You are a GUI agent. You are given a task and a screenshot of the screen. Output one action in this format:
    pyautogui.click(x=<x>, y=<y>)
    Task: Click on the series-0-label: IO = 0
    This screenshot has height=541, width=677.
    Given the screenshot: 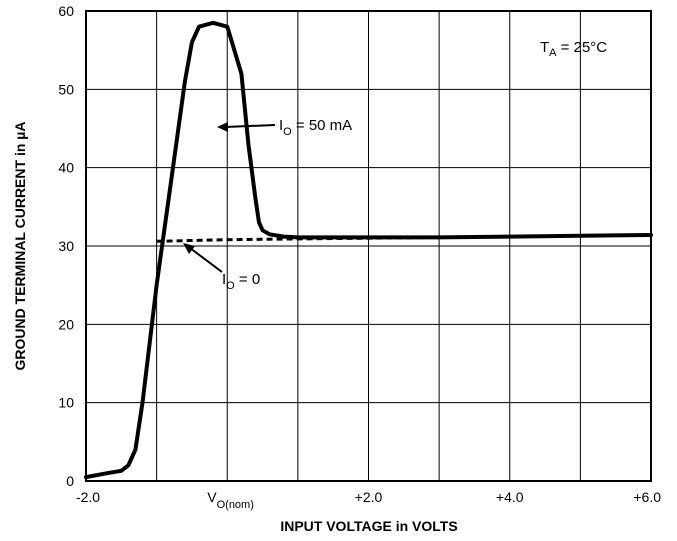 What is the action you would take?
    pyautogui.click(x=241, y=281)
    